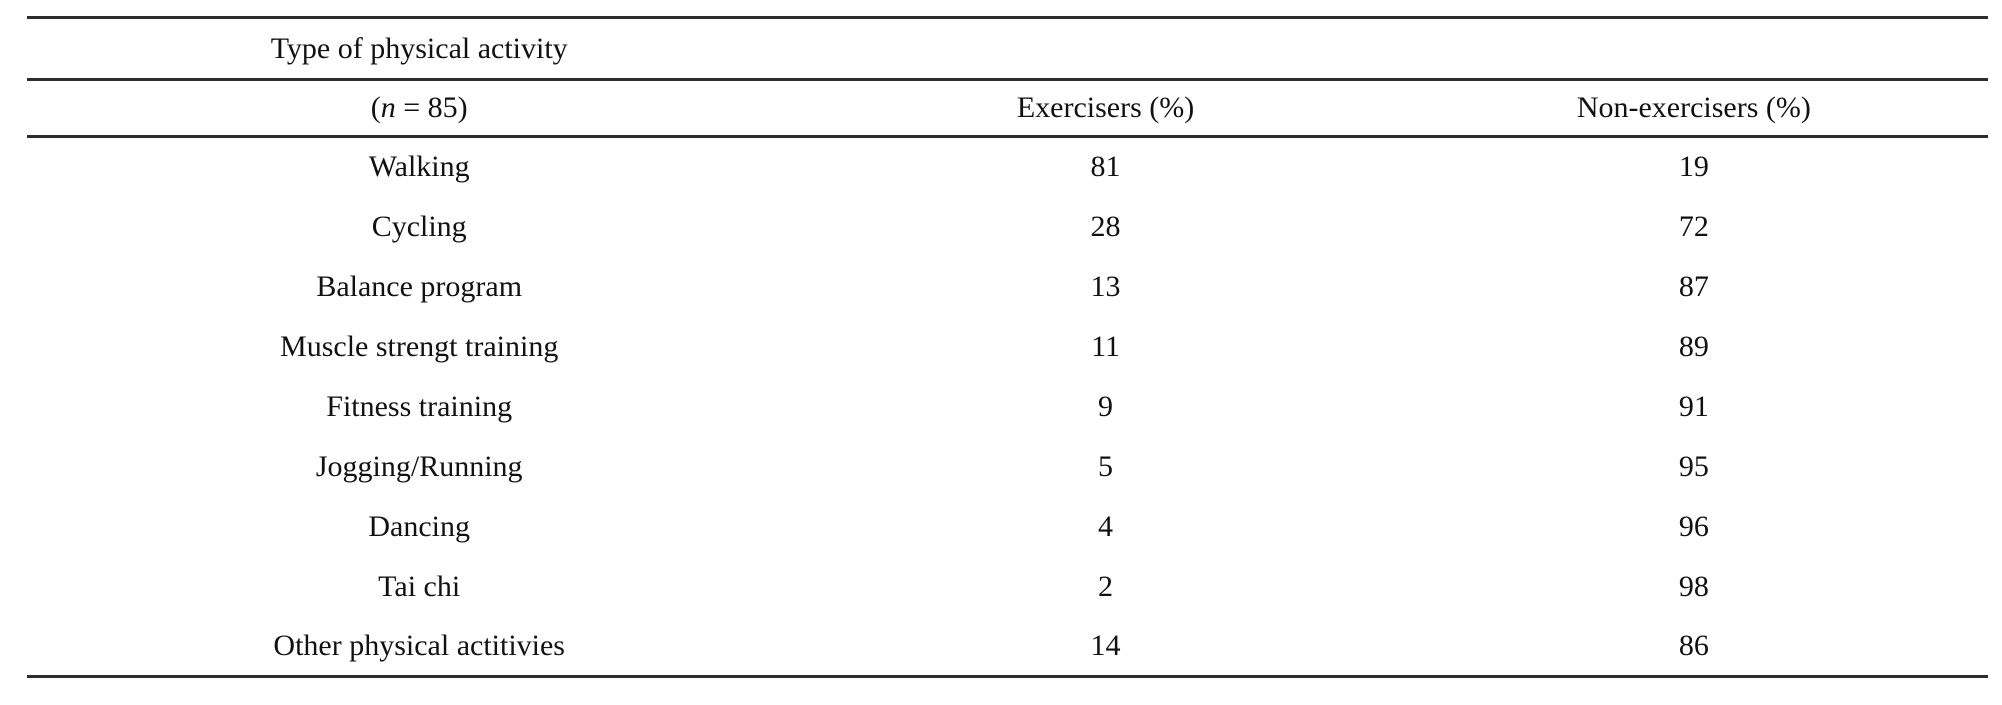 The width and height of the screenshot is (2002, 705). What do you see at coordinates (1007, 287) in the screenshot?
I see `table-row: Balance program 13 87` at bounding box center [1007, 287].